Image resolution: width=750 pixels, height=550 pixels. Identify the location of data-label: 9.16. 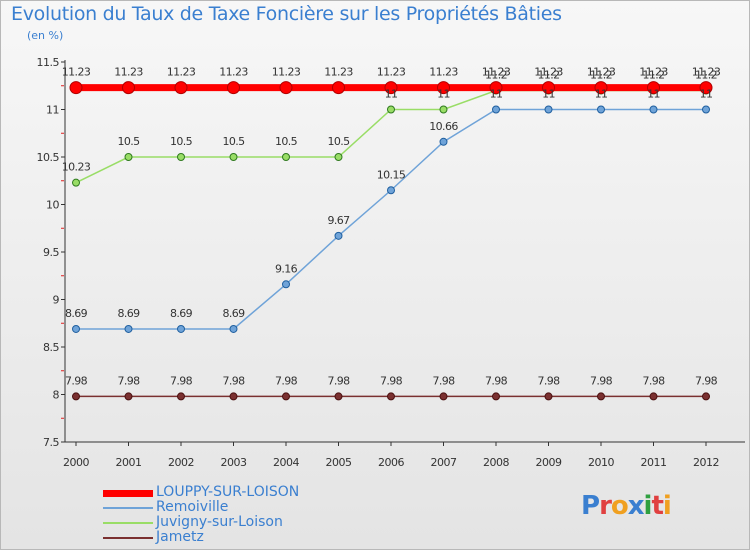
(286, 268).